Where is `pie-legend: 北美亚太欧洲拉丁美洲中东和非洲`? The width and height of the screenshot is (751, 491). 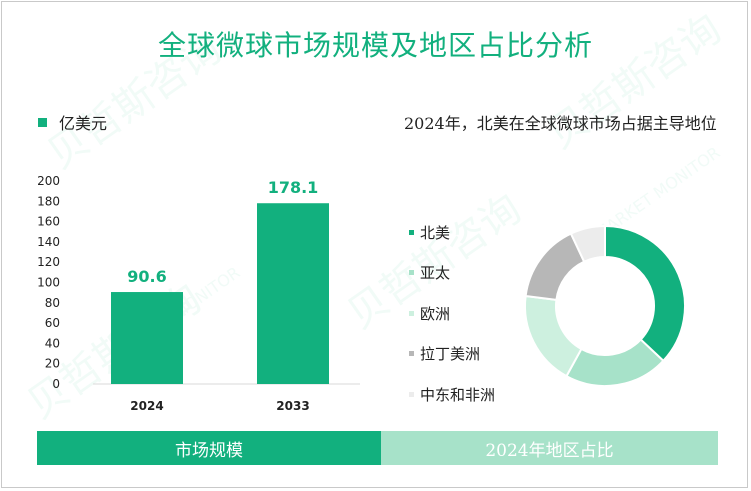 pie-legend: 北美亚太欧洲拉丁美洲中东和非洲 is located at coordinates (452, 313).